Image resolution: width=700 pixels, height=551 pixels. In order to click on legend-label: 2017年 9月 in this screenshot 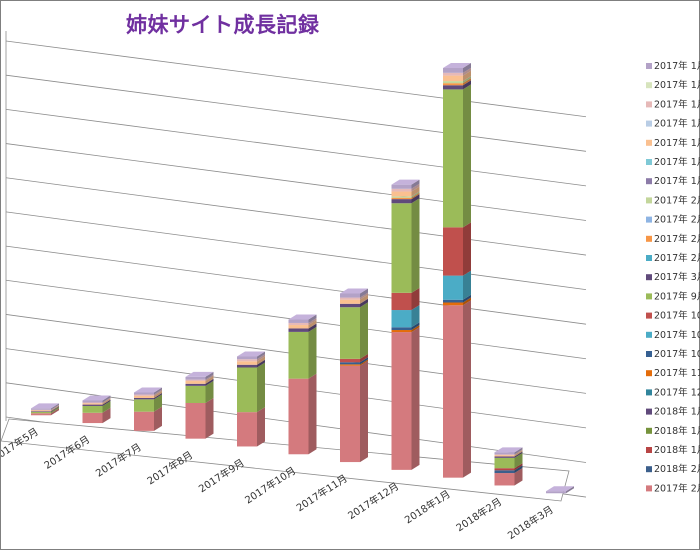, I will do `click(677, 296)`.